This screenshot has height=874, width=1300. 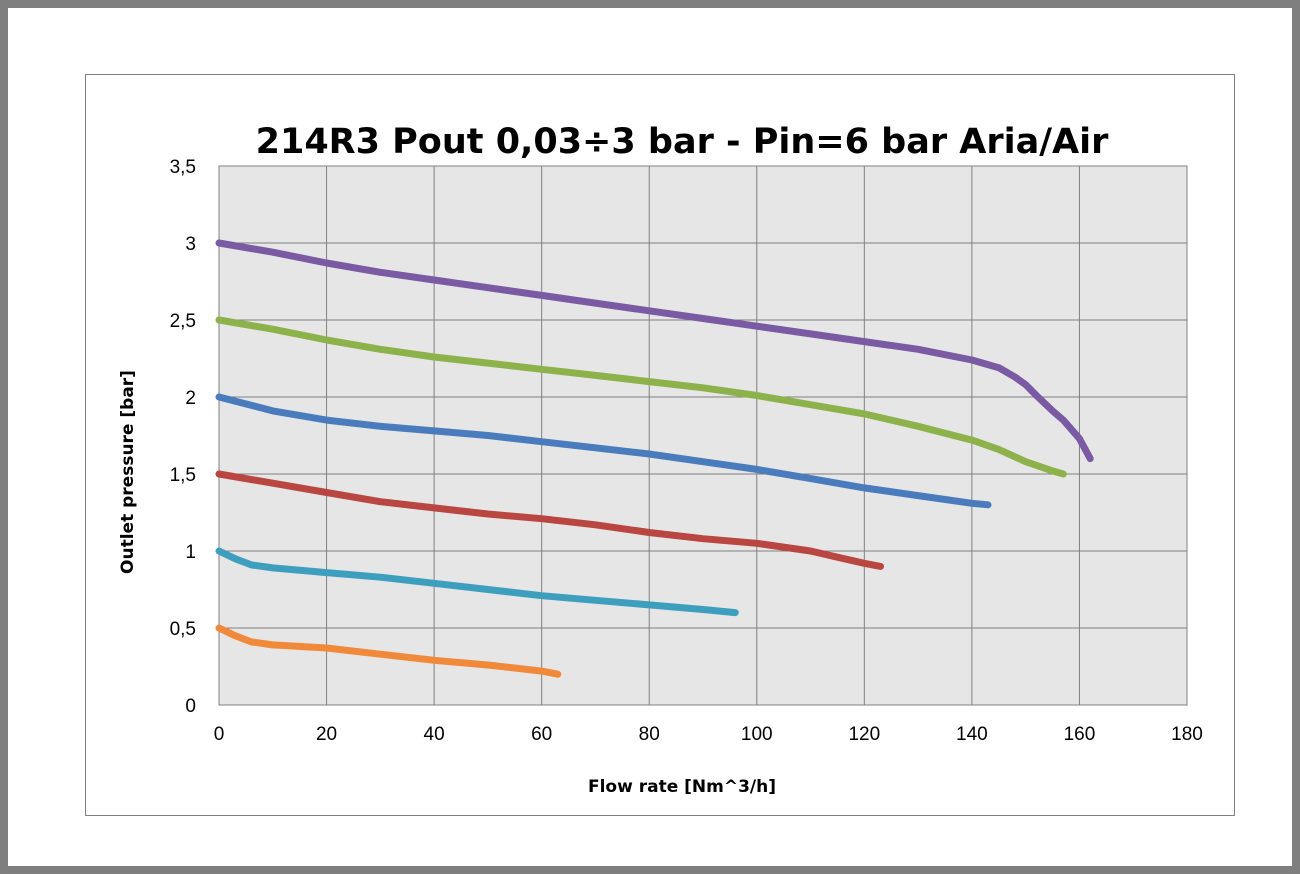 What do you see at coordinates (183, 629) in the screenshot?
I see `y-tick-label: 0,5` at bounding box center [183, 629].